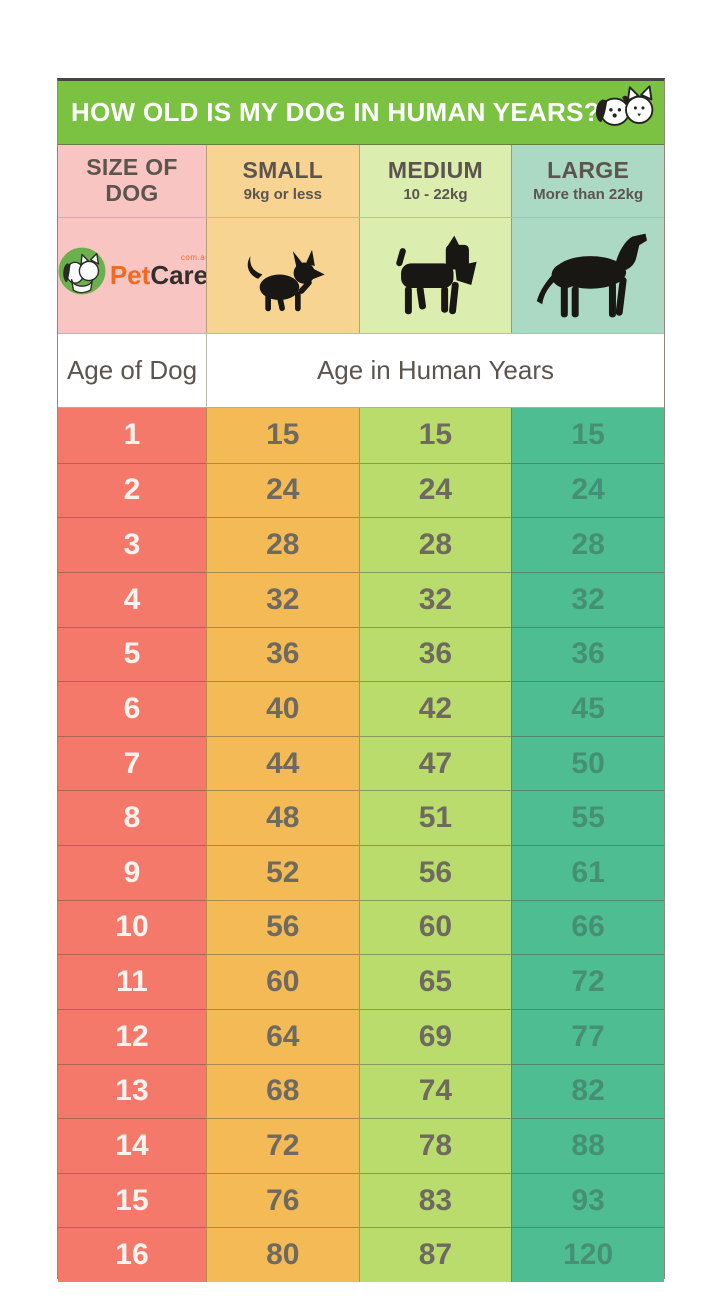 The image size is (720, 1309). What do you see at coordinates (132, 1254) in the screenshot?
I see `age-cell: 16` at bounding box center [132, 1254].